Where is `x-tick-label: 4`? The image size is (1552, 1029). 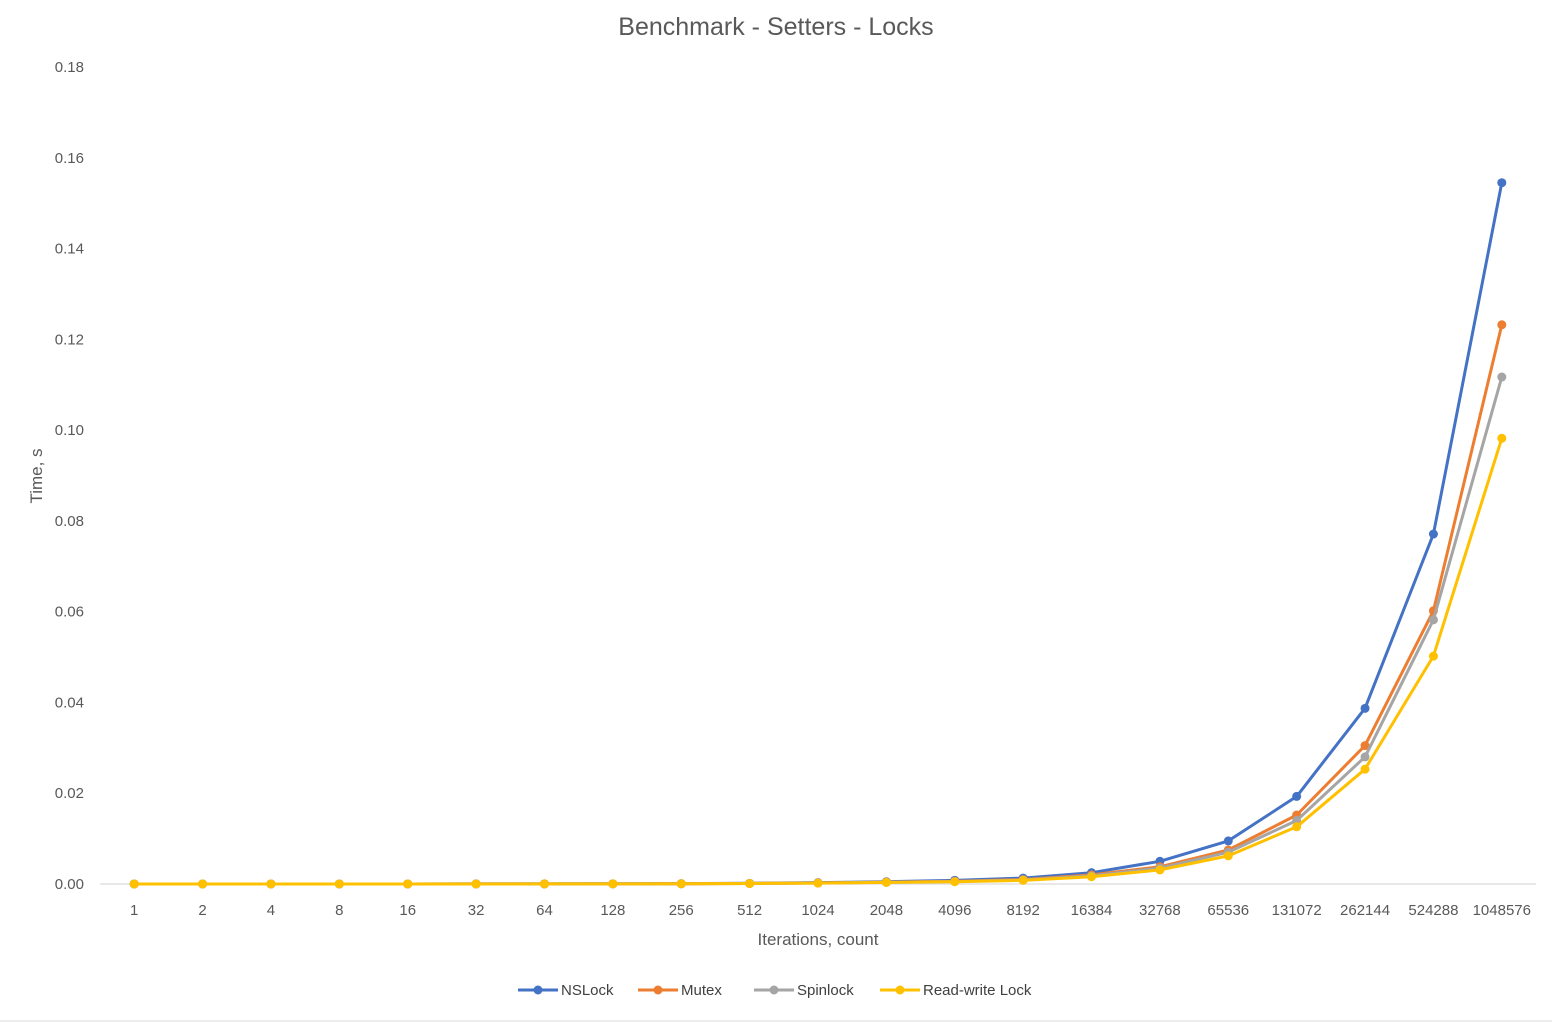 x-tick-label: 4 is located at coordinates (271, 910).